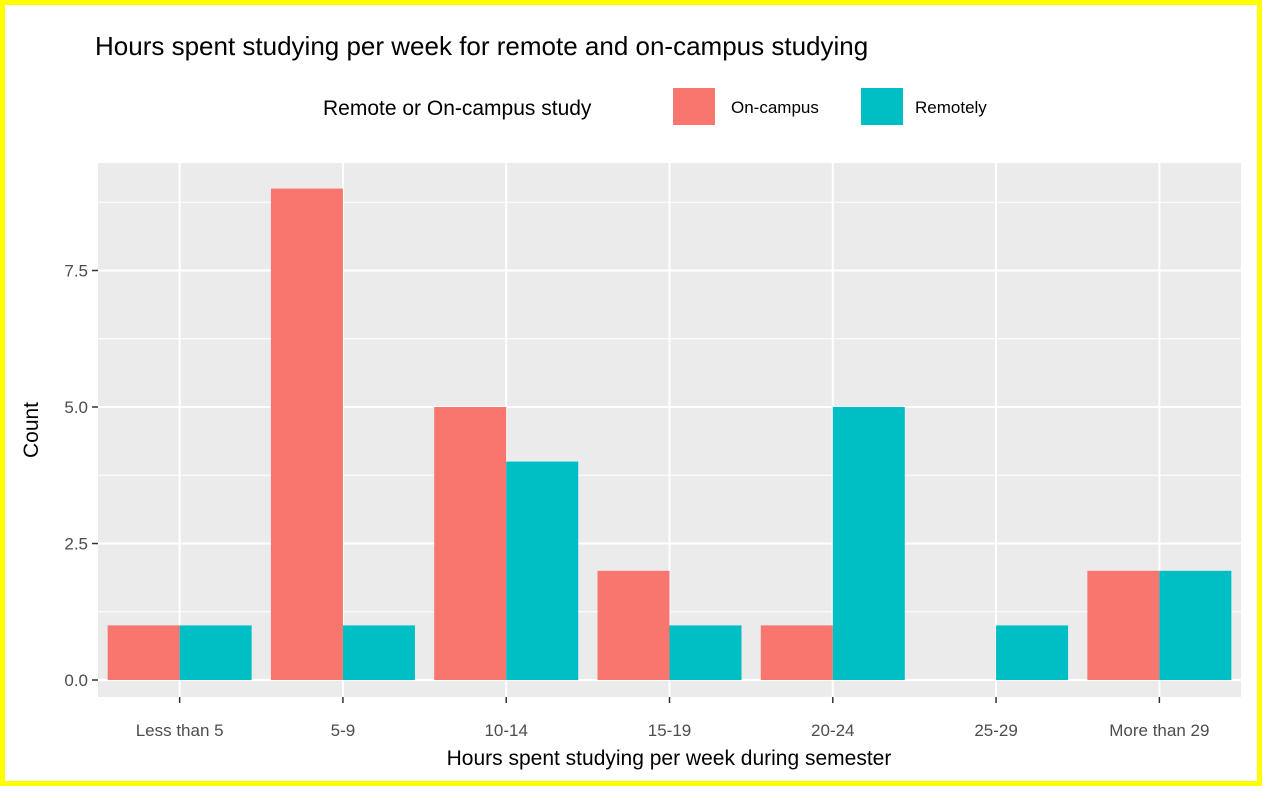  I want to click on x-tick-label: 25-29, so click(995, 730).